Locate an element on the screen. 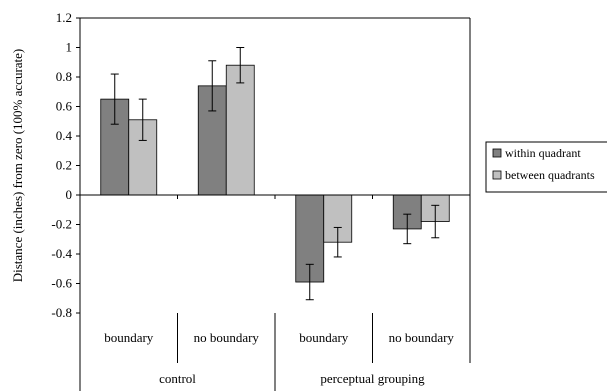 The image size is (607, 391). y-tick-label: 1 is located at coordinates (69, 47).